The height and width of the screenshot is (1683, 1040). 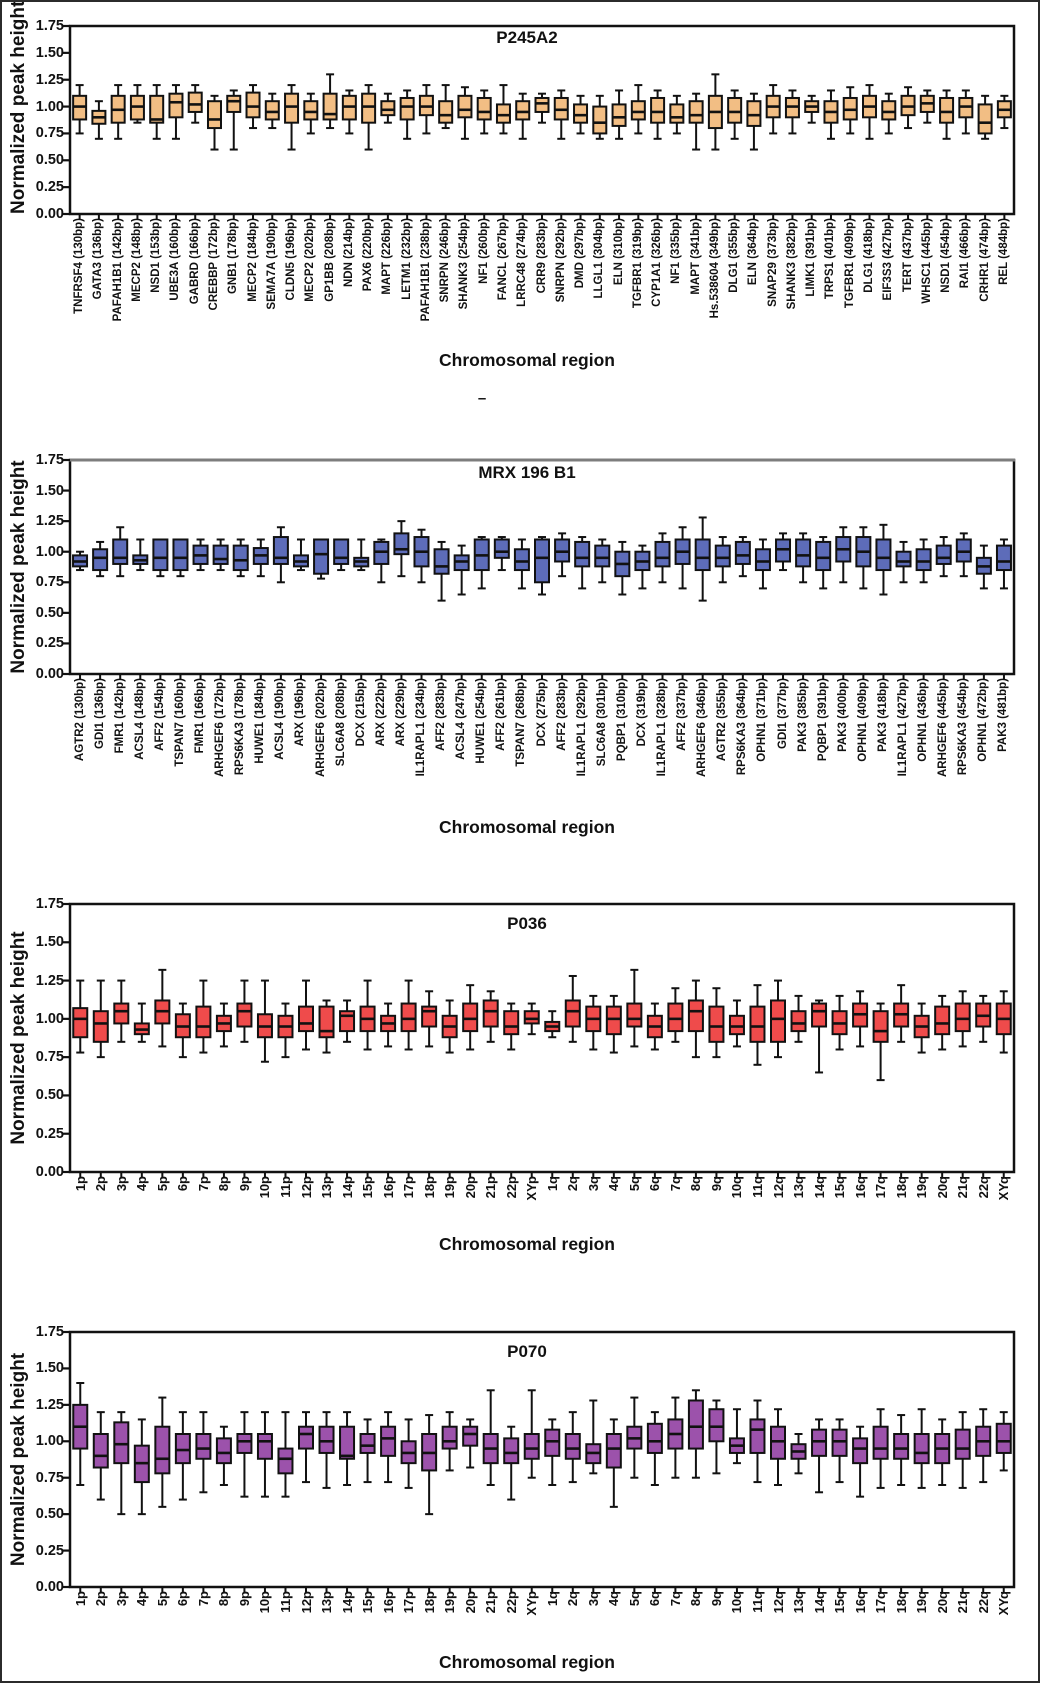 What do you see at coordinates (742, 727) in the screenshot?
I see `category-label: RPS6KA3 (364bp)` at bounding box center [742, 727].